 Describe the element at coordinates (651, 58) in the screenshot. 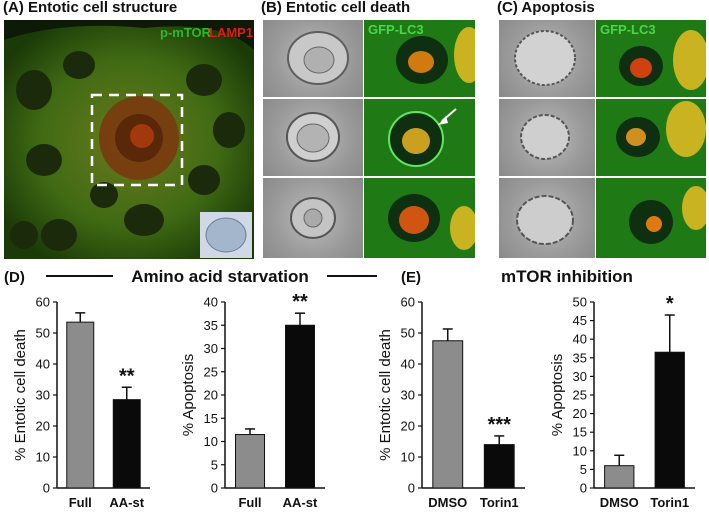

I see `panel-c-gfp-1: GFP-LC3` at that location.